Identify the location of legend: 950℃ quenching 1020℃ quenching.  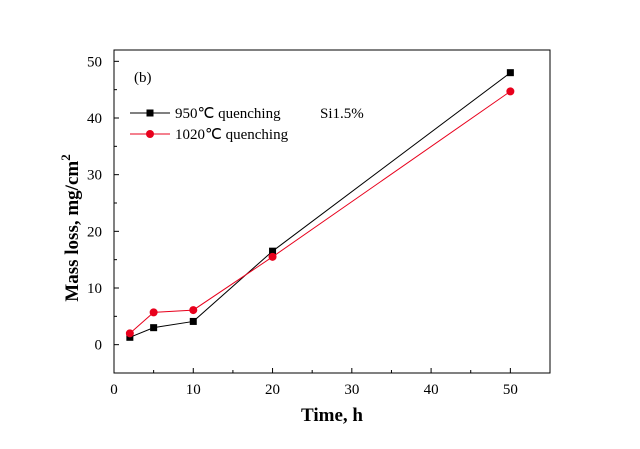
(209, 124).